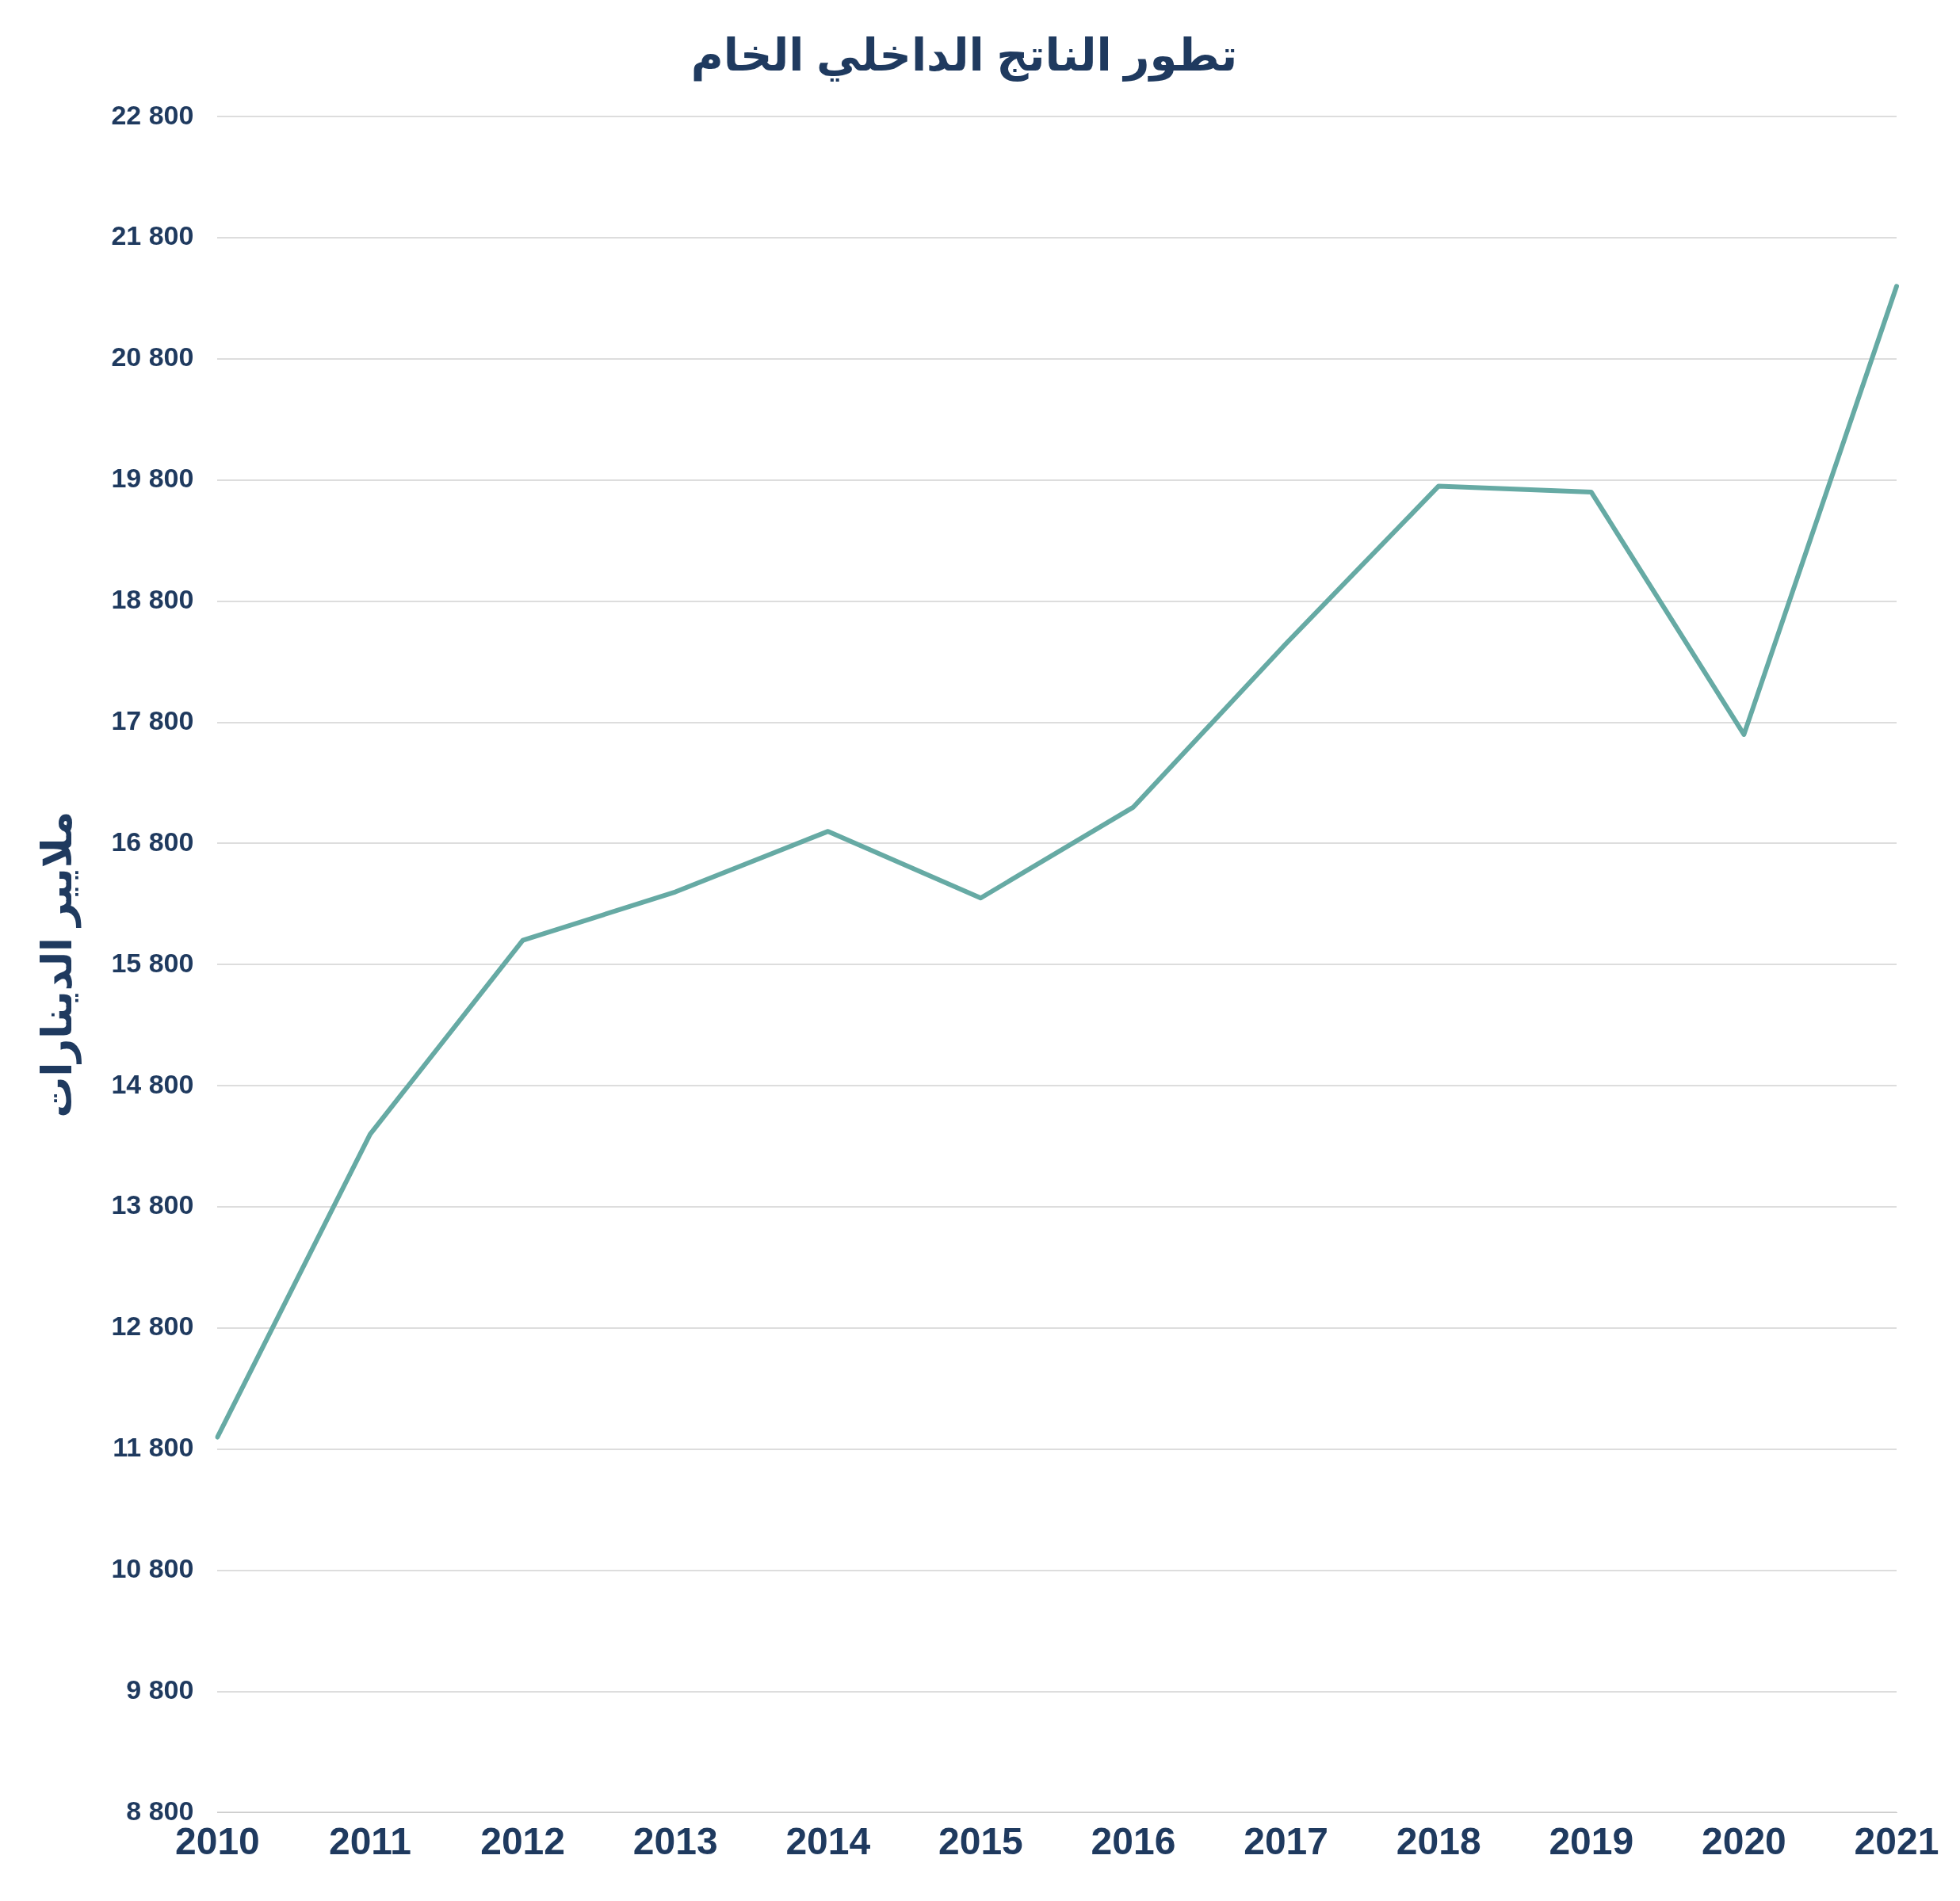 This screenshot has height=1901, width=1960. Describe the element at coordinates (152, 1083) in the screenshot. I see `y-tick-label: 14 800` at that location.